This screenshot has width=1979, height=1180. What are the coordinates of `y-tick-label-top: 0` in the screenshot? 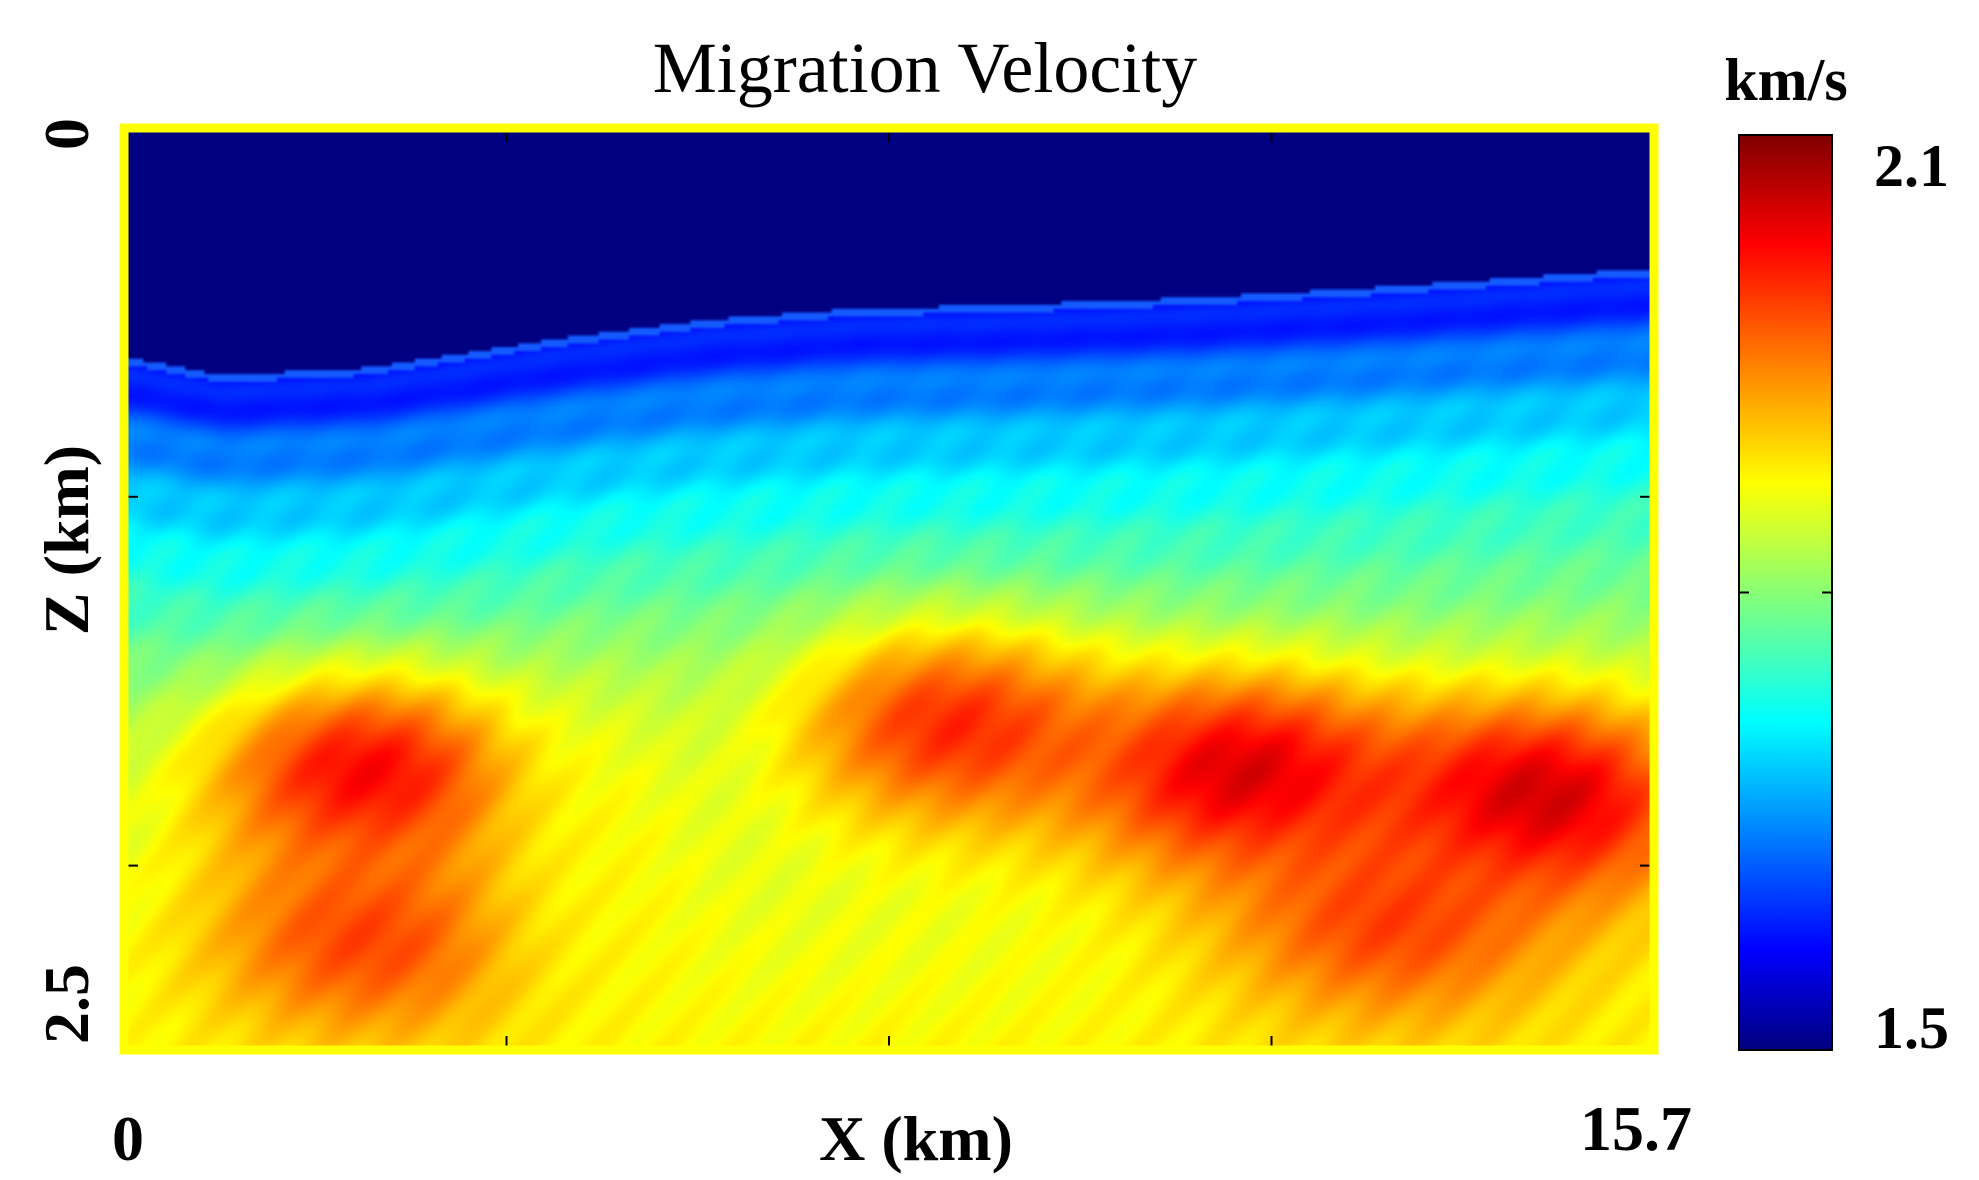 It's located at (66, 134).